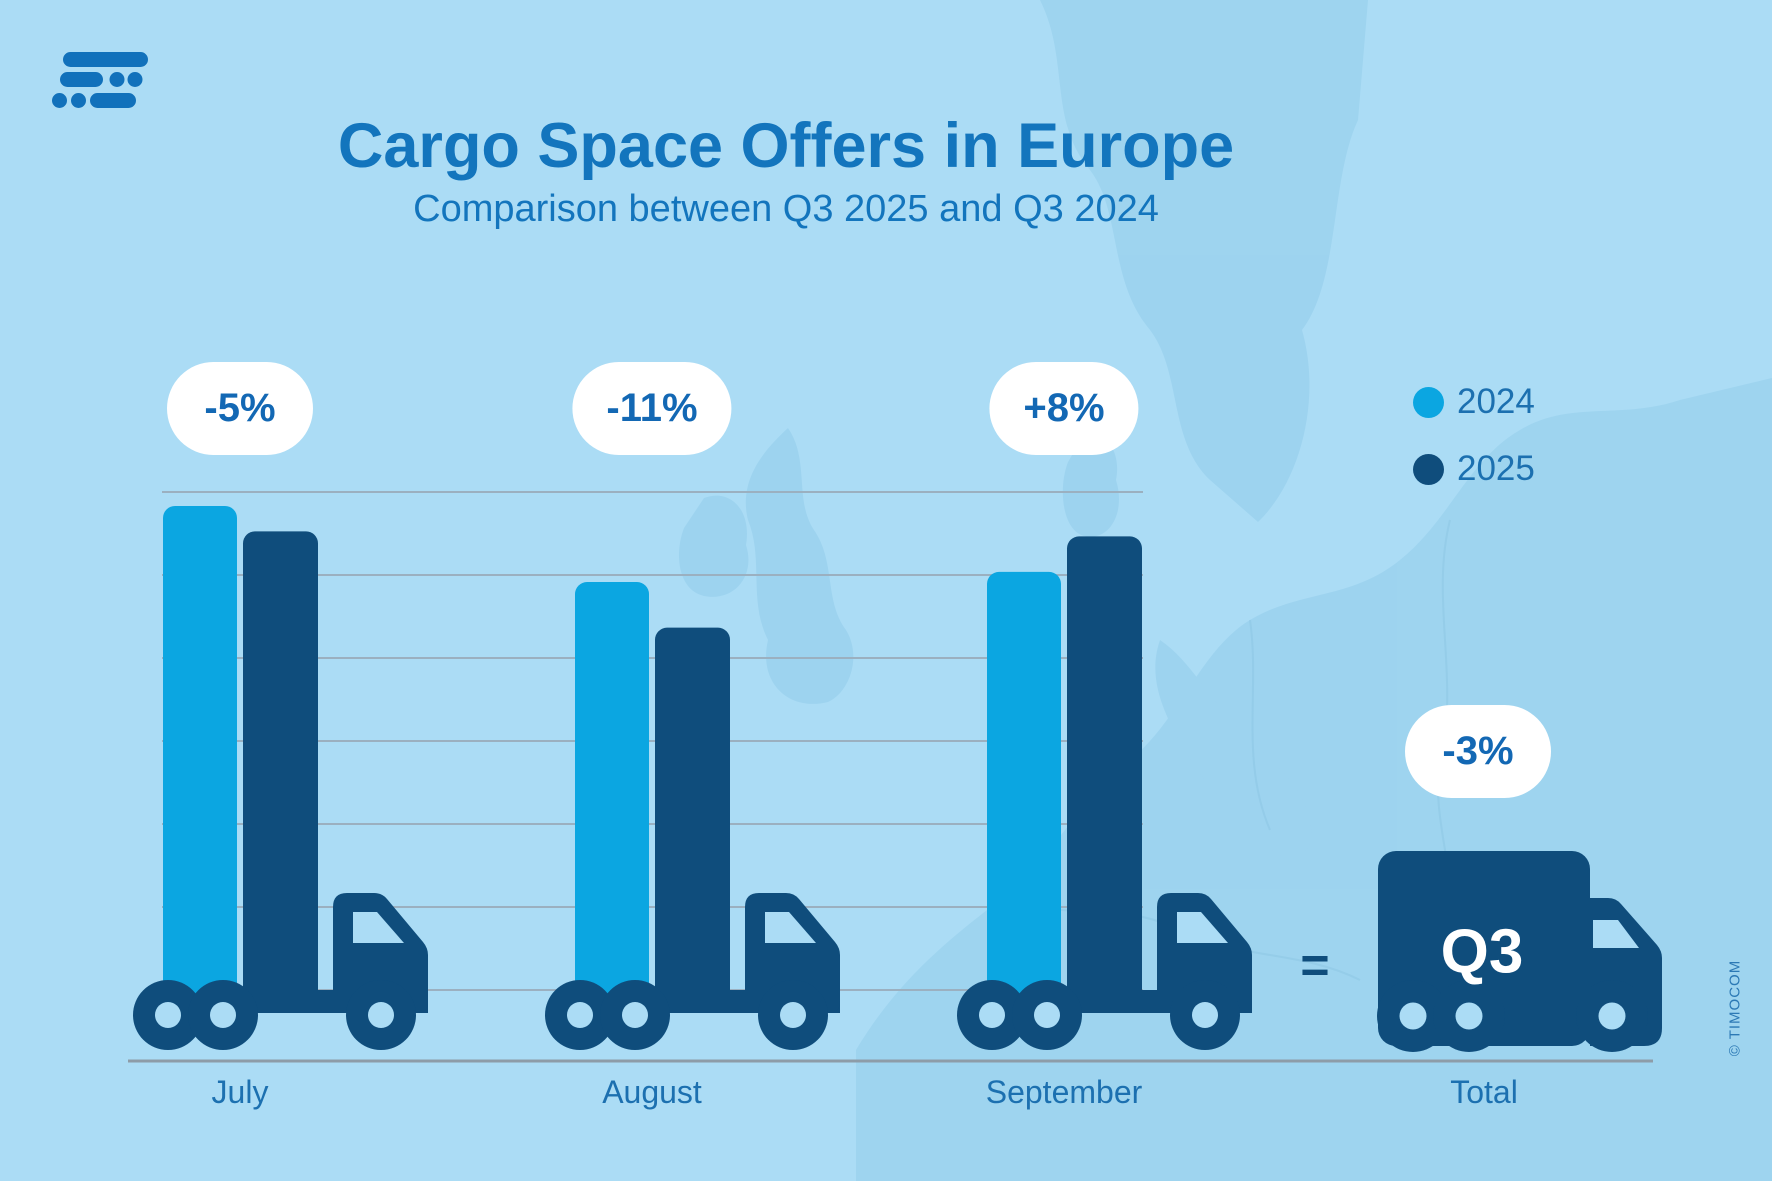 The image size is (1772, 1181). What do you see at coordinates (786, 209) in the screenshot?
I see `page-subtitle: Comparison between Q3 2025 and Q3 2024` at bounding box center [786, 209].